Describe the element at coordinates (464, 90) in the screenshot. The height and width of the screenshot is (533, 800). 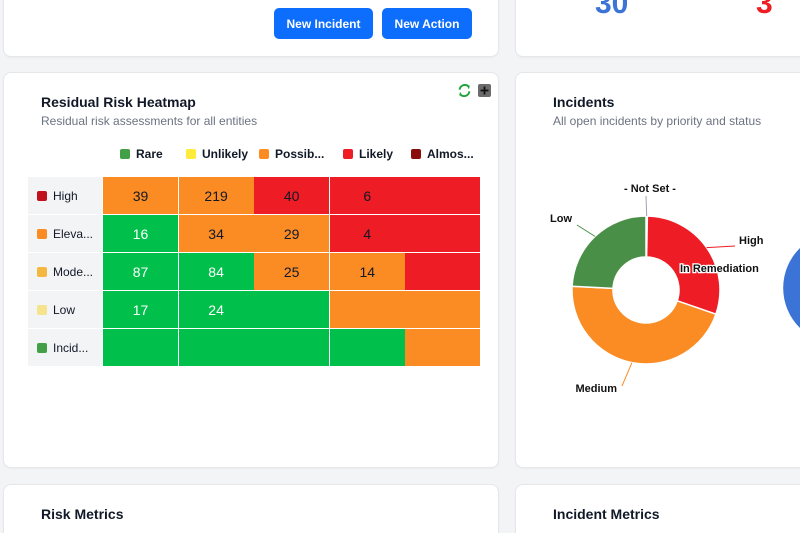
I see `refresh-icon` at that location.